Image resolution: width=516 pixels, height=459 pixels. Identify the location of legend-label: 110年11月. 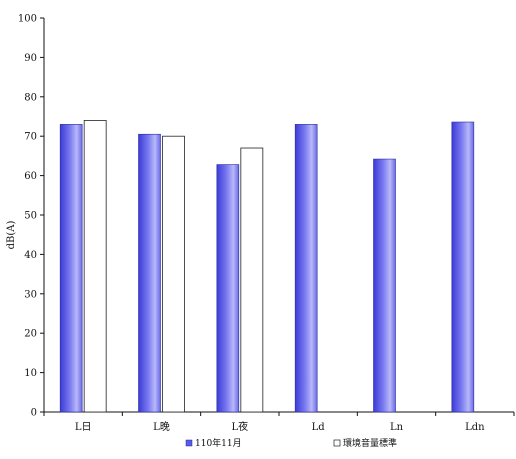
(218, 443).